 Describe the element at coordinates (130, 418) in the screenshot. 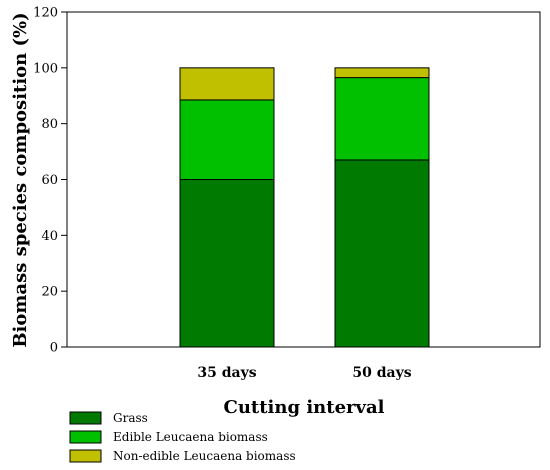

I see `legend-label: Grass` at that location.